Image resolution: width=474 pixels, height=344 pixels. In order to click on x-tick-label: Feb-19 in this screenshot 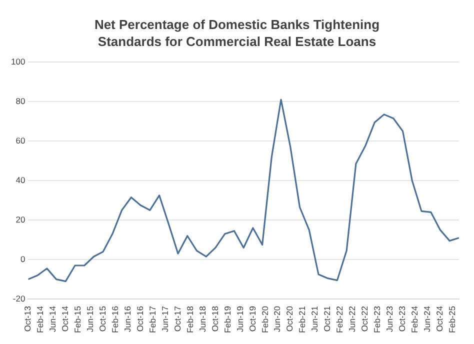, I will do `click(227, 320)`.